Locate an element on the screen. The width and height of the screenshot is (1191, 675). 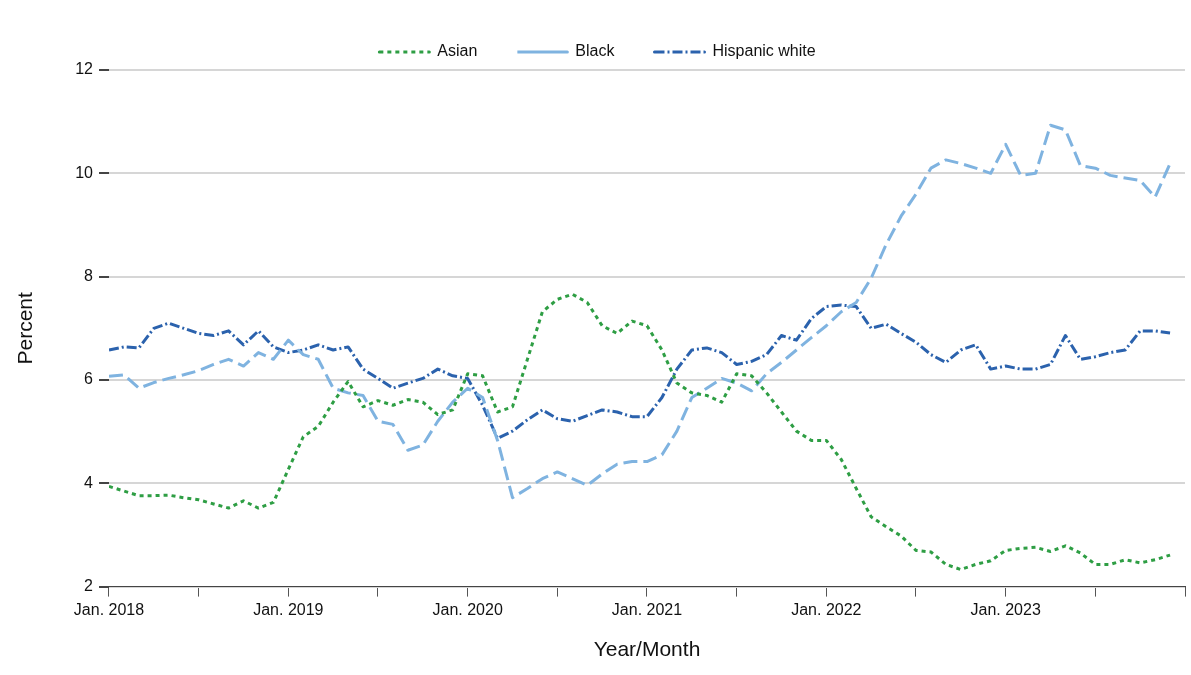
legend-label: Black is located at coordinates (595, 51).